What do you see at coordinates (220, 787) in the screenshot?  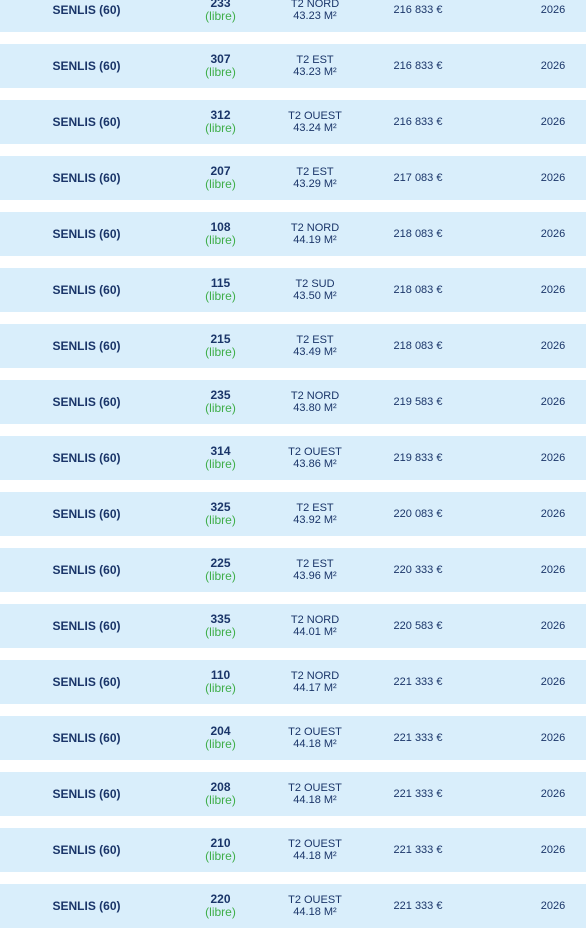 I see `lot-number: 208` at bounding box center [220, 787].